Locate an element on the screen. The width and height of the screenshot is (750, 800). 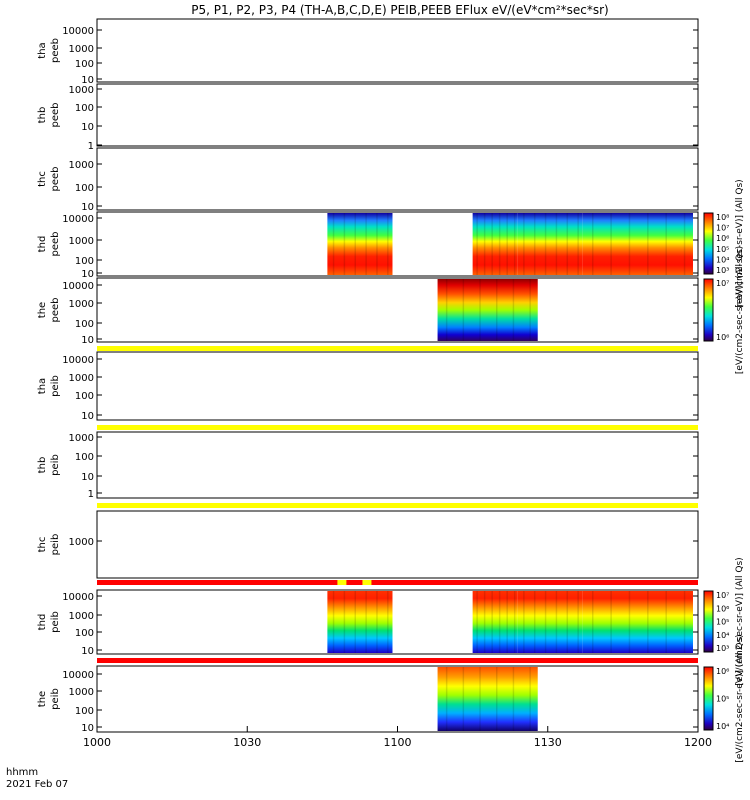
colorbar-the-peeb: 10⁷ 10⁶ [eV/(cm2-sec-sr-eV)] (All Qs) is located at coordinates (724, 310).